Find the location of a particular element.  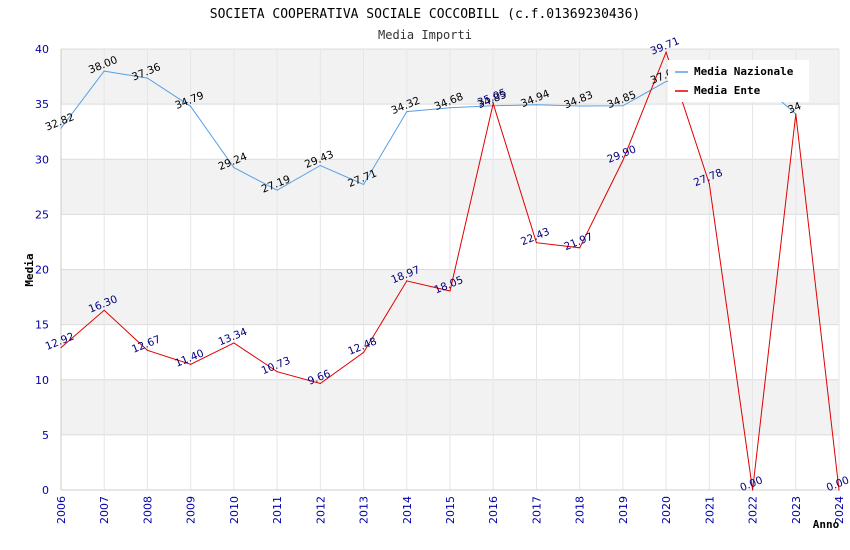

x-tick-label: 2010 is located at coordinates (234, 510).